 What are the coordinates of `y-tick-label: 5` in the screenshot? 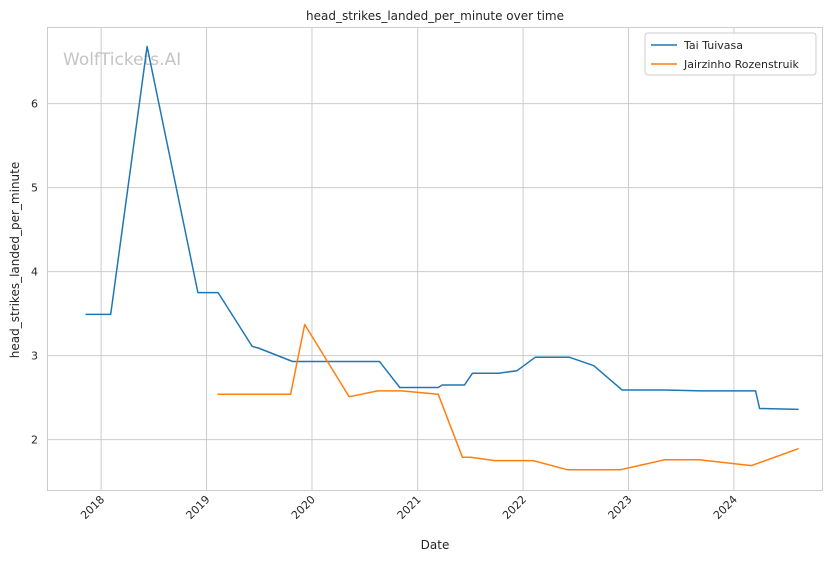 It's located at (34, 188).